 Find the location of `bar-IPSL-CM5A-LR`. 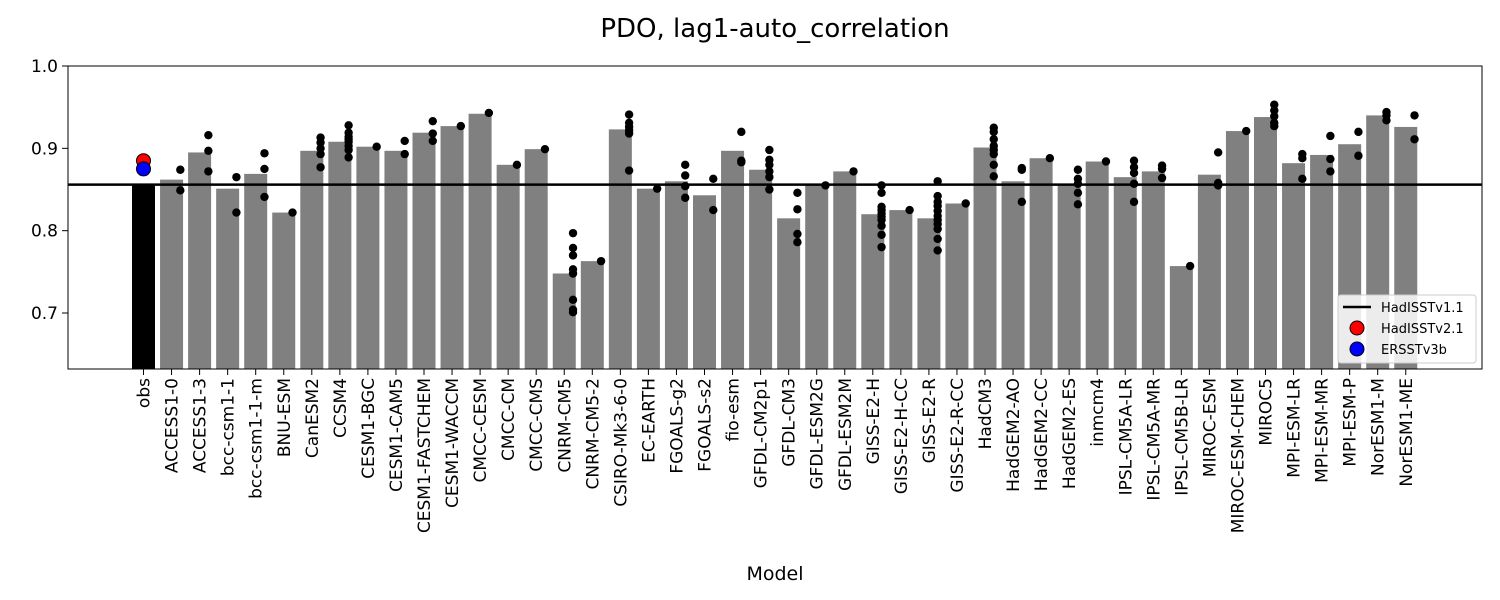

bar-IPSL-CM5A-LR is located at coordinates (1125, 273).